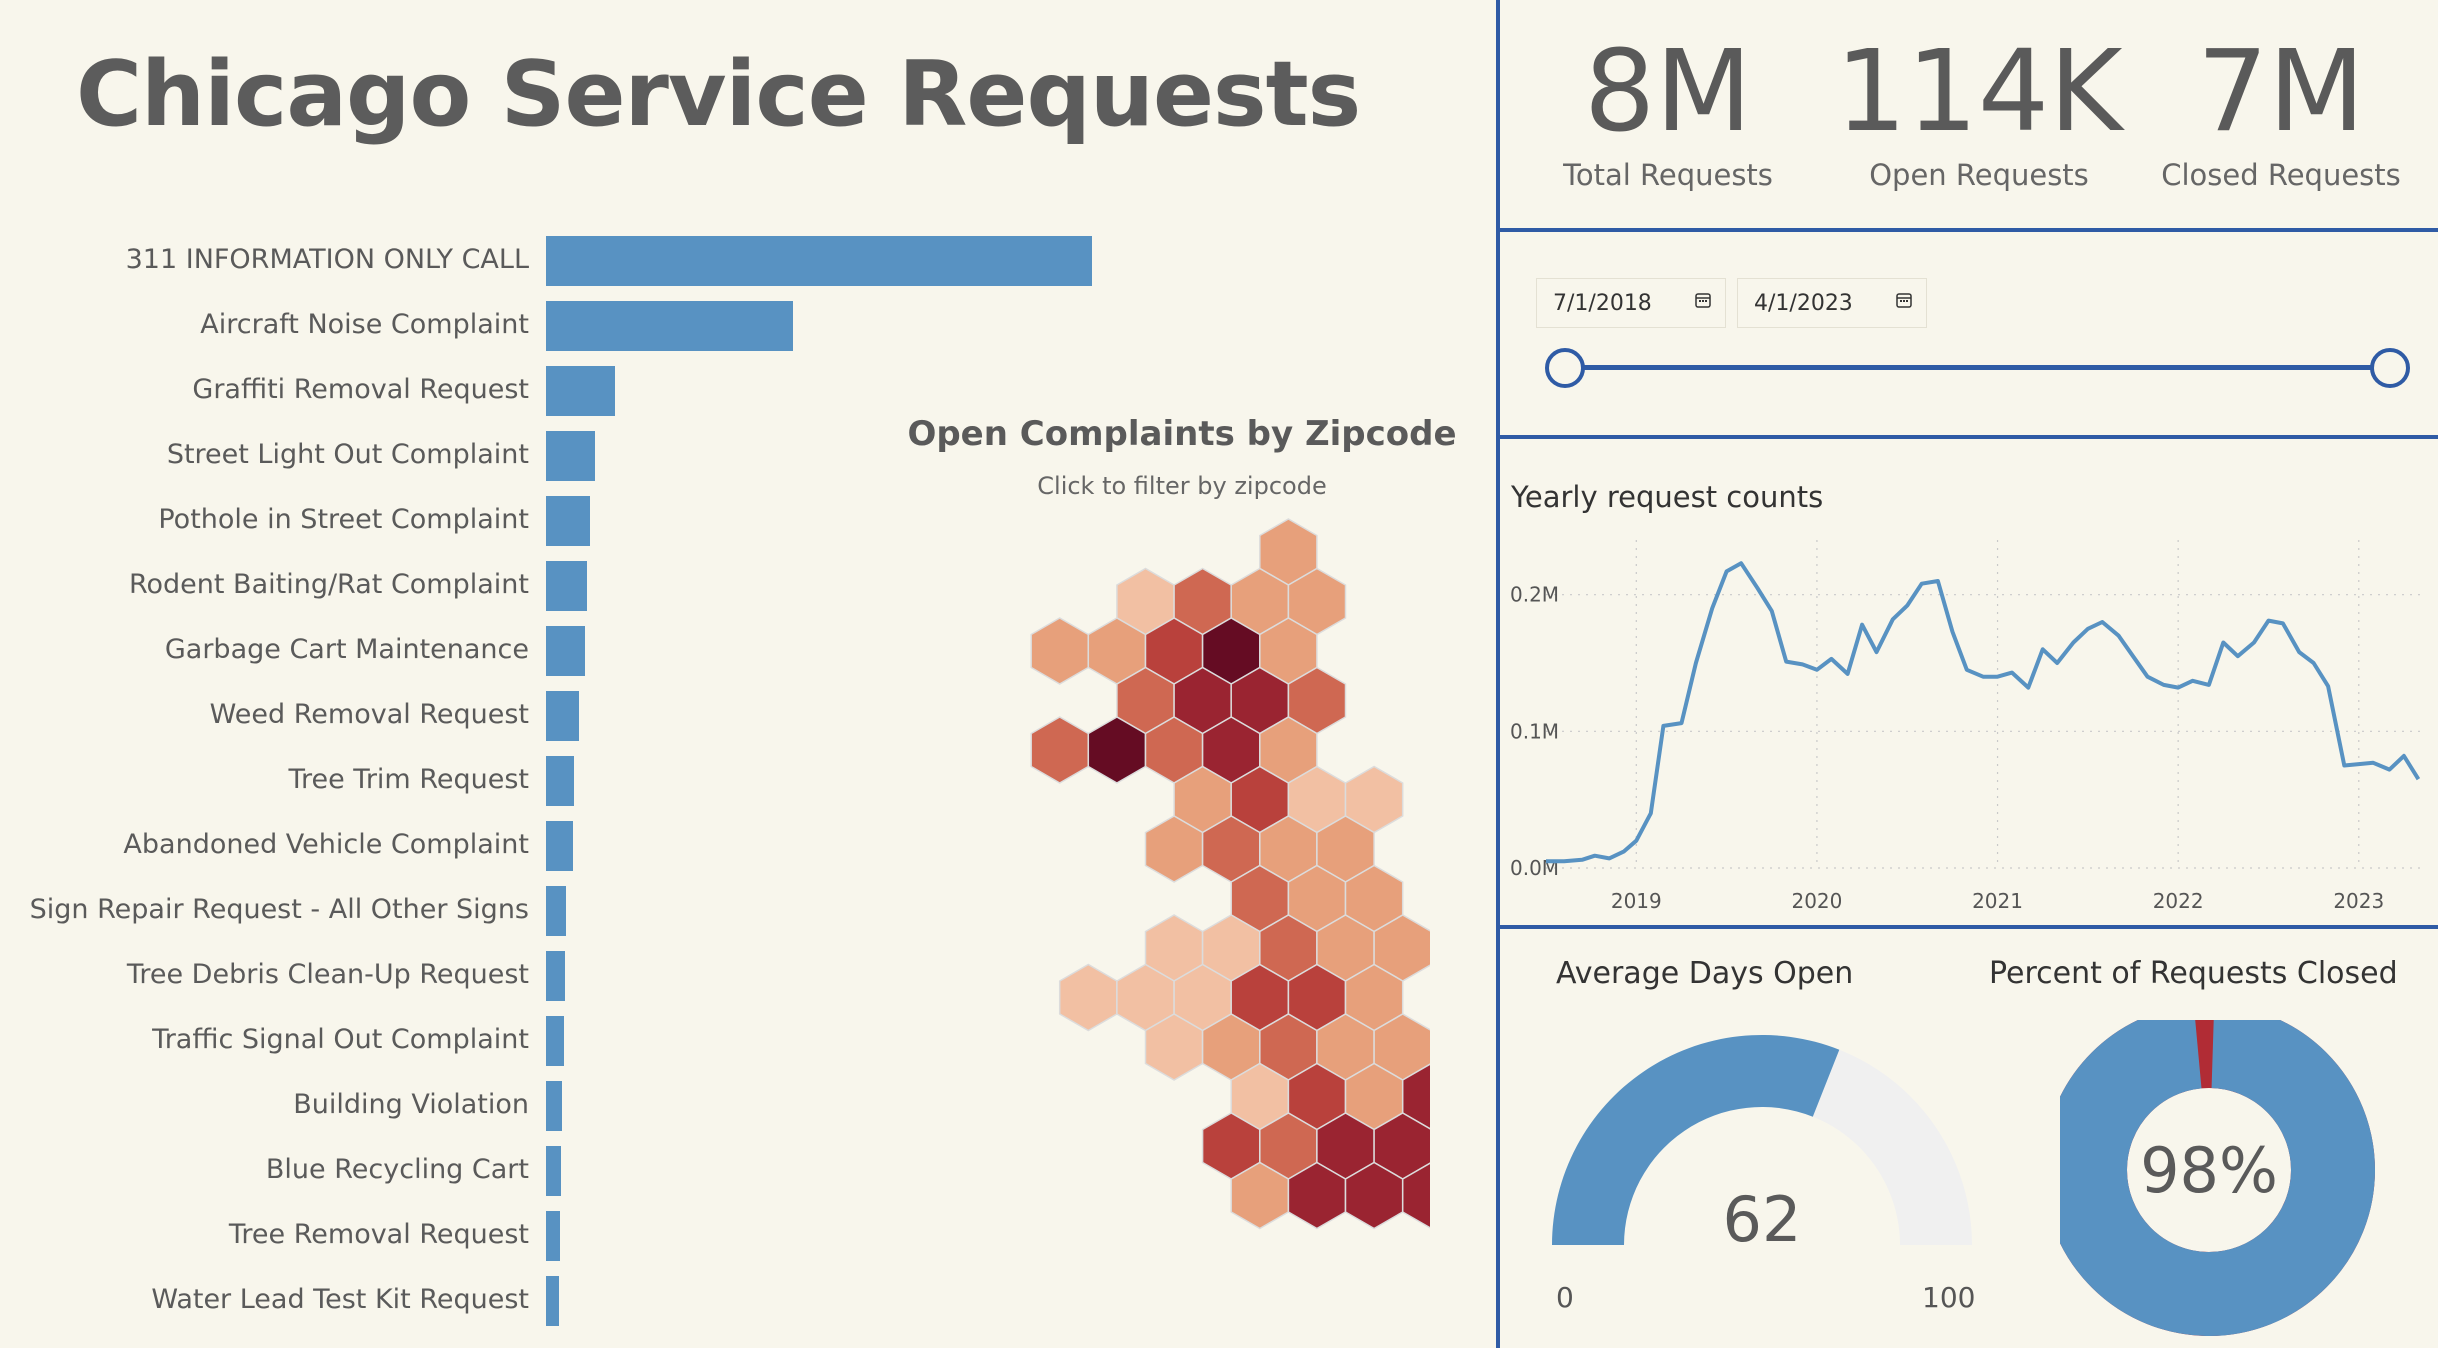  I want to click on map-title: Open Complaints by Zipcode, so click(1182, 434).